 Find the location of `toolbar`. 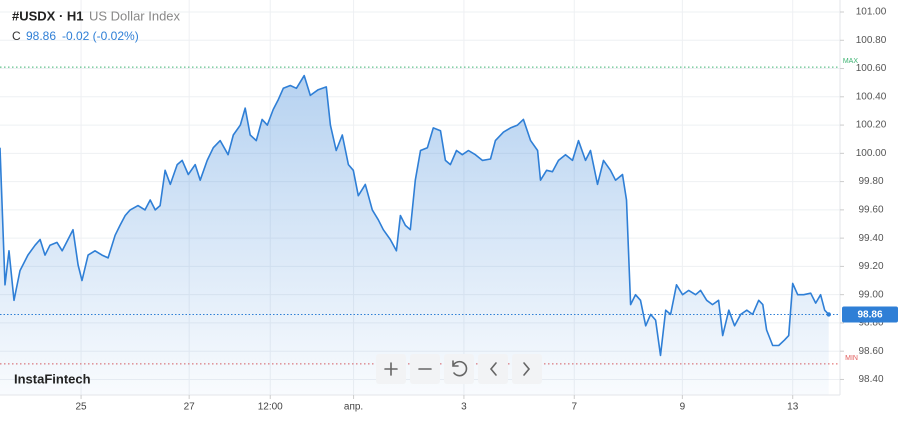

toolbar is located at coordinates (459, 369).